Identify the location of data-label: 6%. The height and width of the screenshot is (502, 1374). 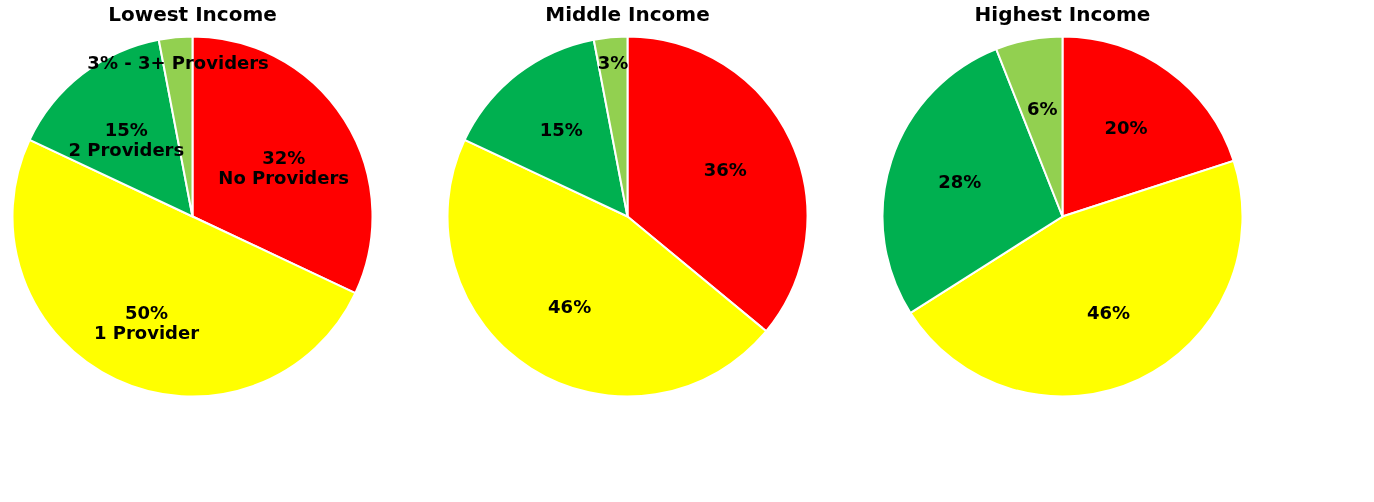
(1042, 109).